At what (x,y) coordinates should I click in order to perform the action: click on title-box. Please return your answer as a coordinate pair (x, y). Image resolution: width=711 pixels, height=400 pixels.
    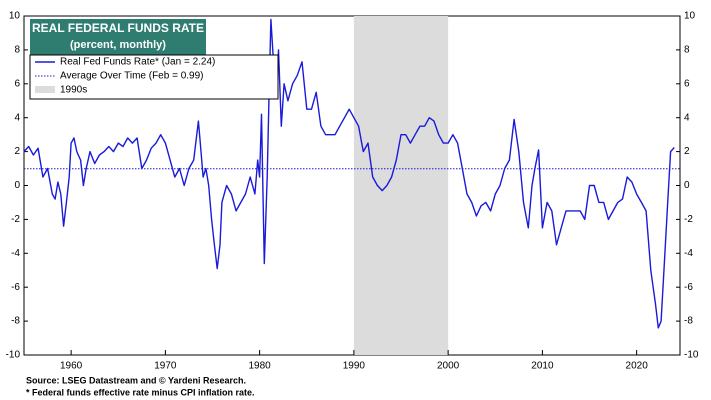
    Looking at the image, I should click on (118, 37).